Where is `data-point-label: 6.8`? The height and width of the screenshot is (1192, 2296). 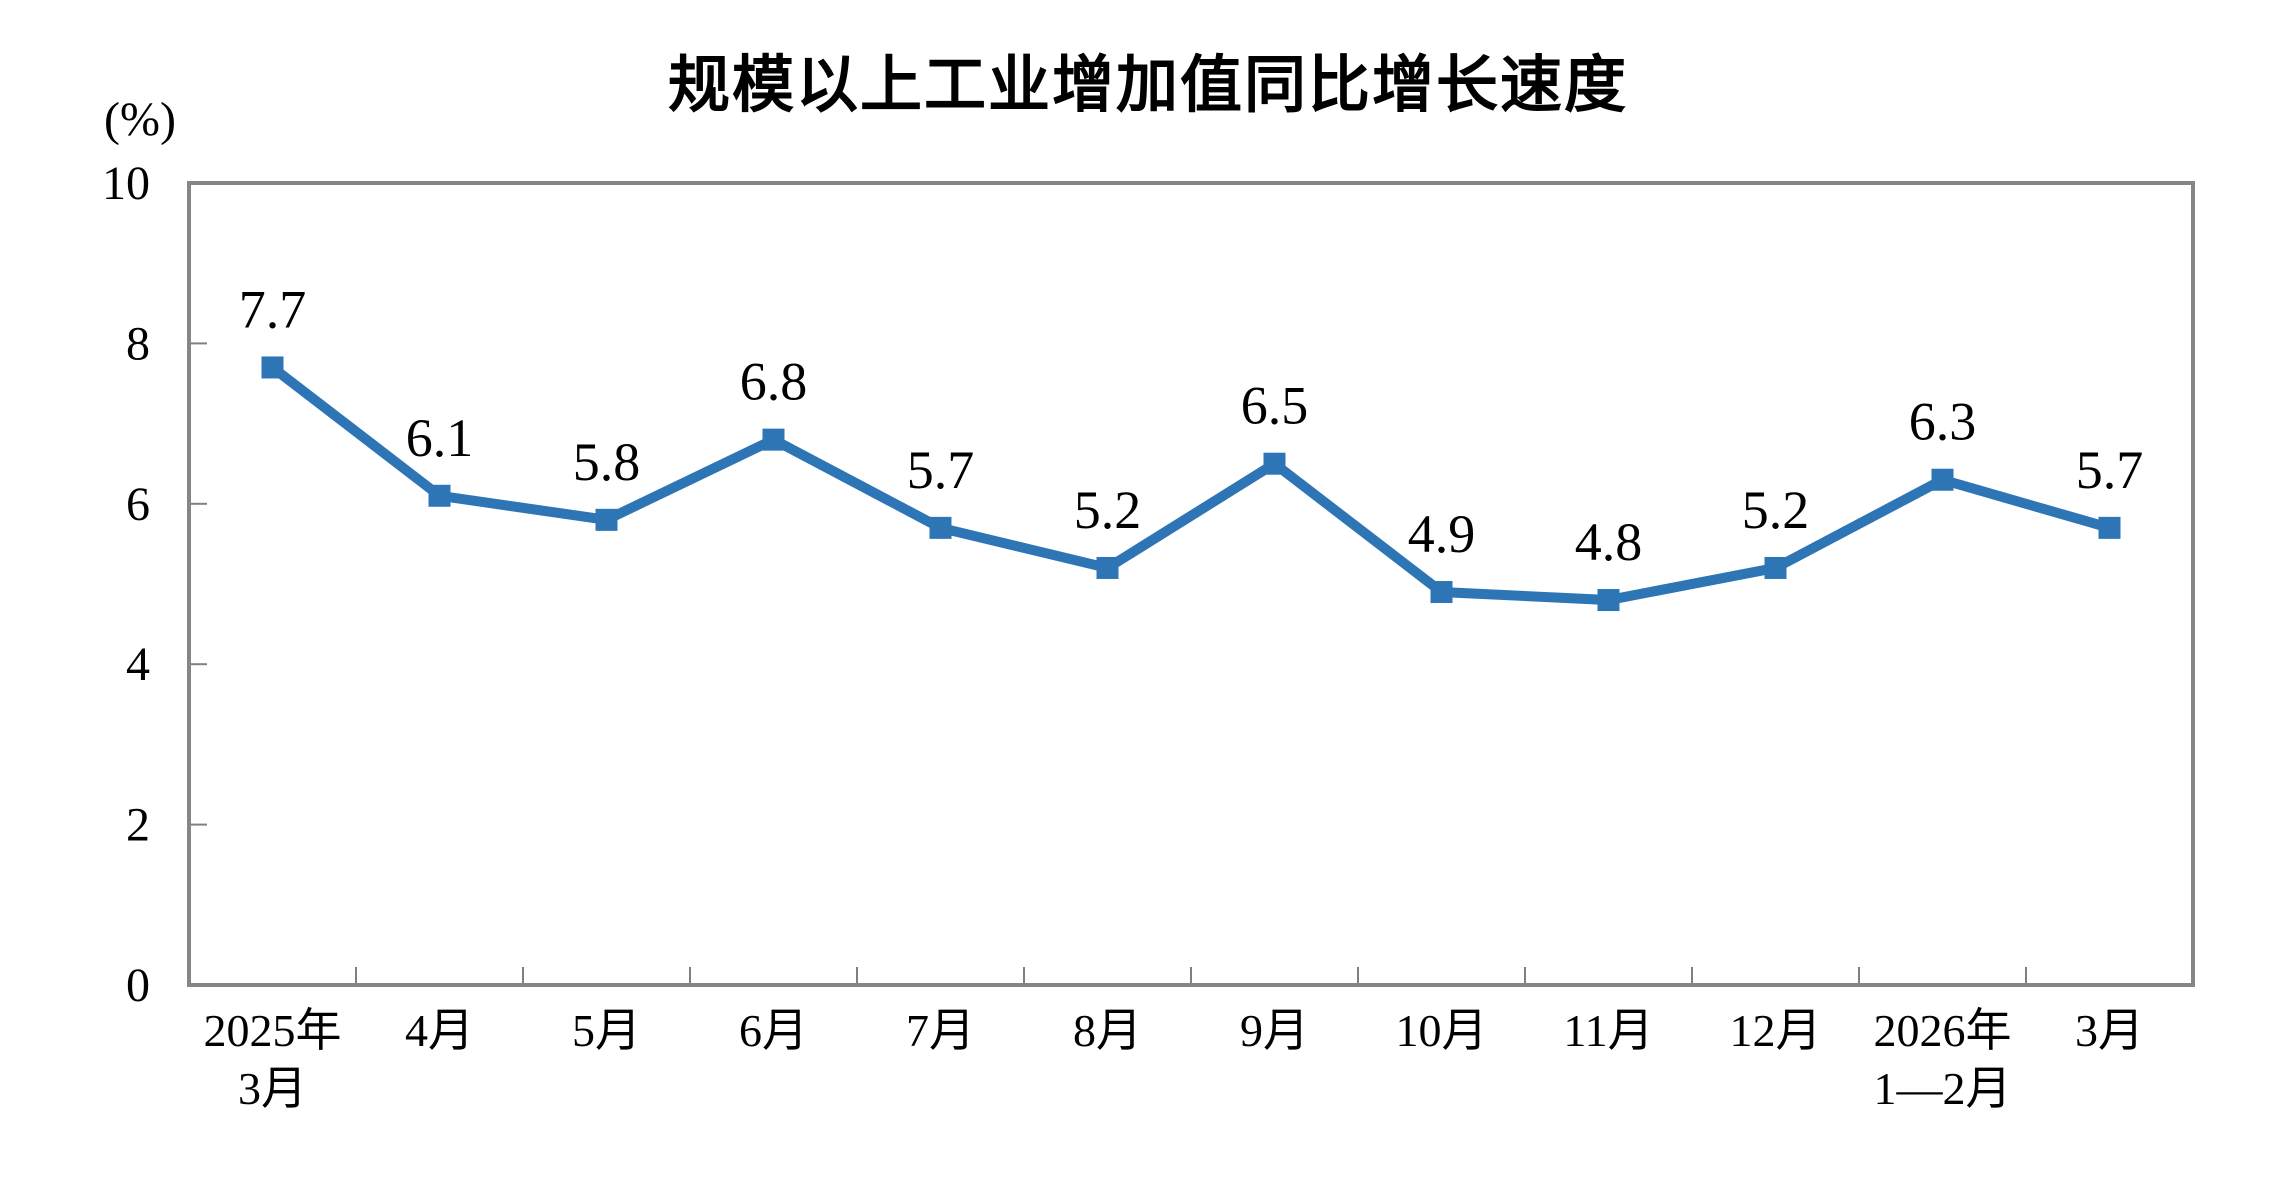 data-point-label: 6.8 is located at coordinates (774, 382).